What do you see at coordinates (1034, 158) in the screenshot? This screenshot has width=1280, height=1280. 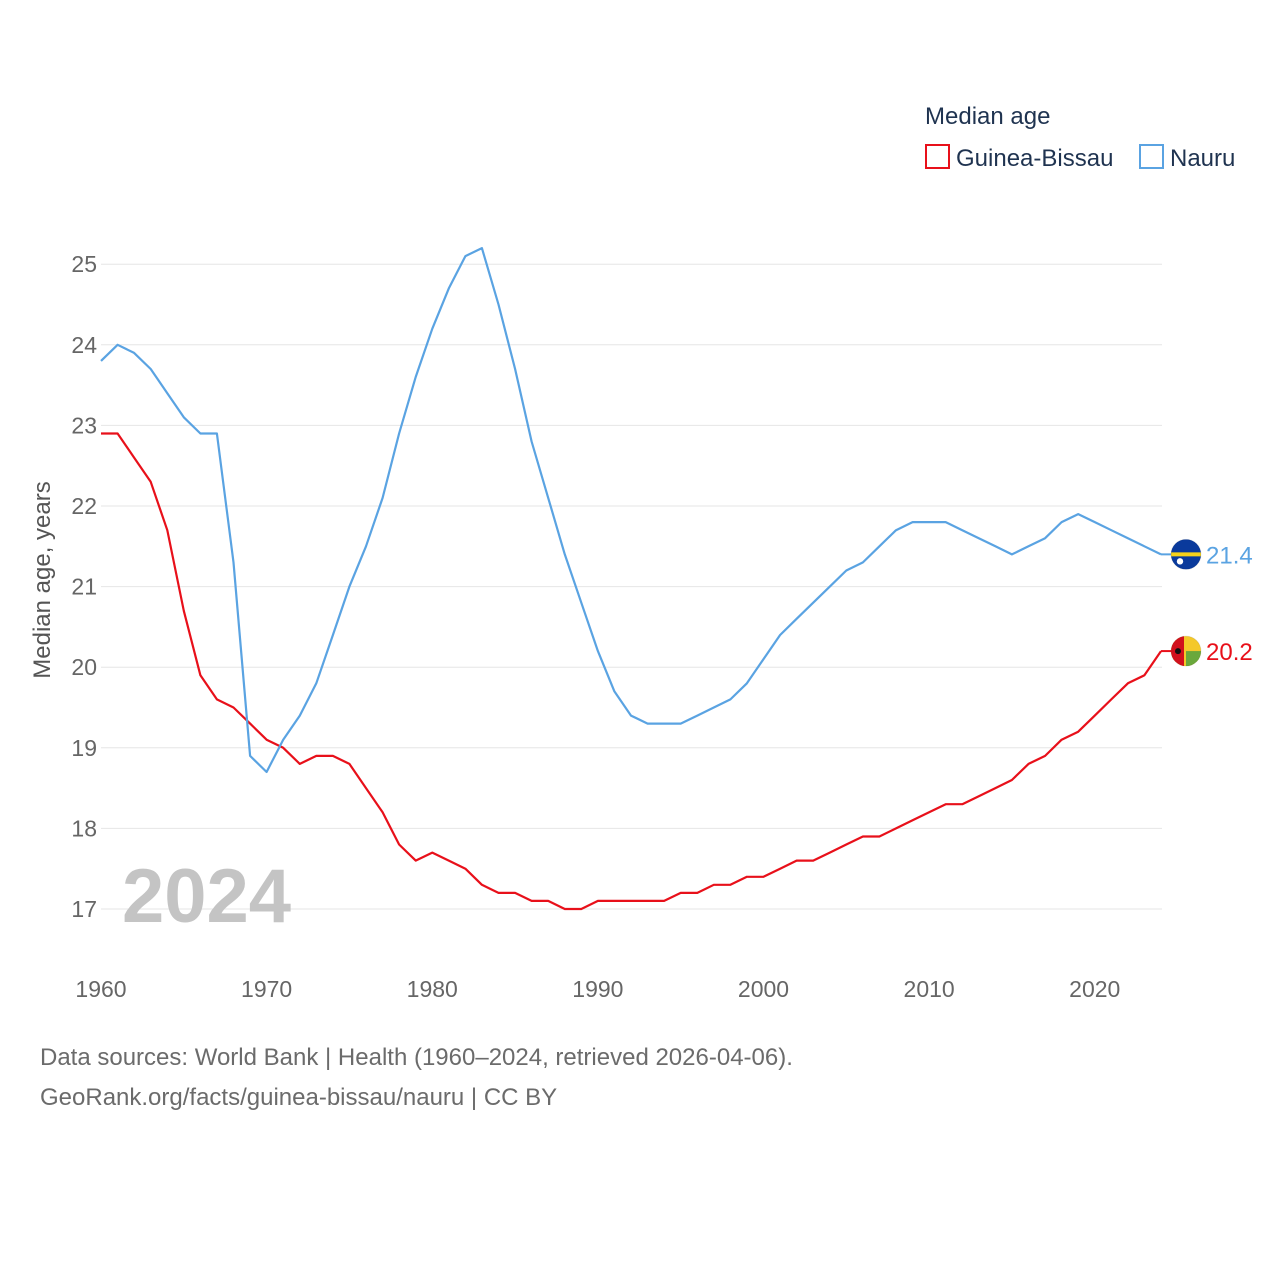 I see `legend-label-guinea-bissau: Guinea-Bissau` at bounding box center [1034, 158].